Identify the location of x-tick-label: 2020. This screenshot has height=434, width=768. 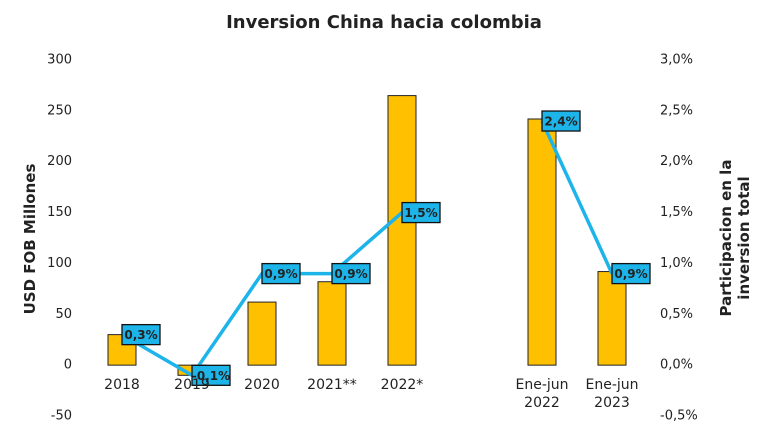
(262, 385).